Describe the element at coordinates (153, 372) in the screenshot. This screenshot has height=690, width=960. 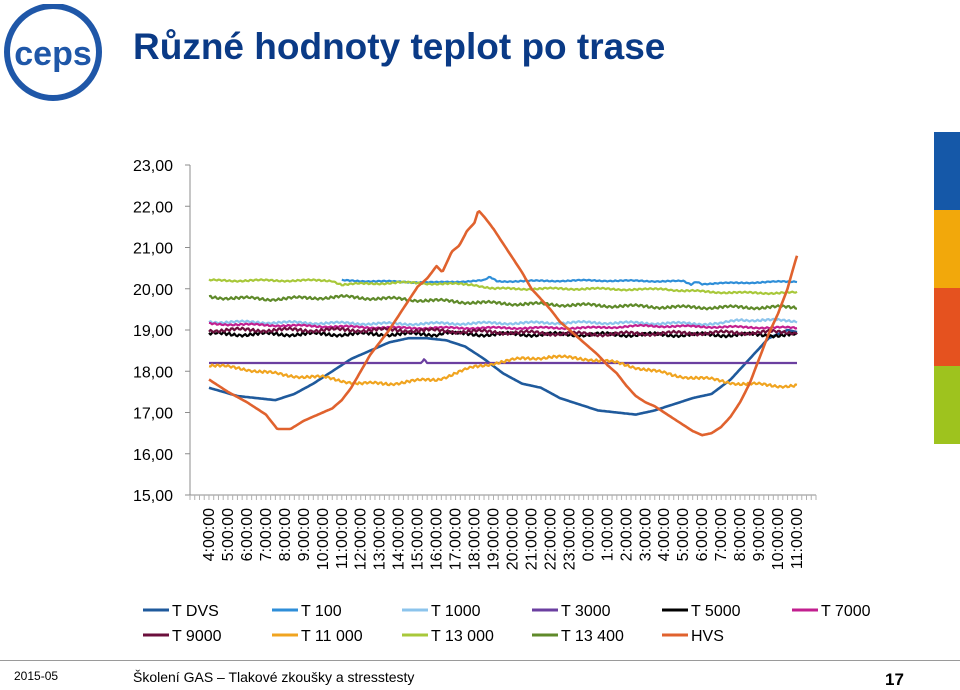
I see `y-tick-label: 18,00` at that location.